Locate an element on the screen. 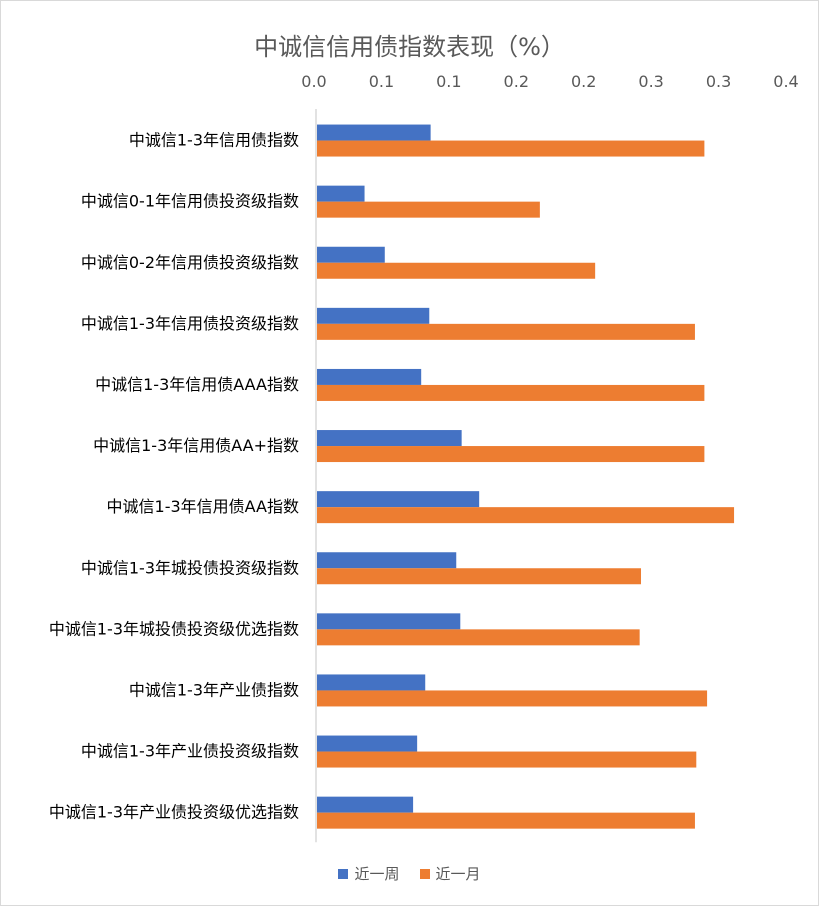 This screenshot has width=819, height=906. legend-swatch-month is located at coordinates (424, 873).